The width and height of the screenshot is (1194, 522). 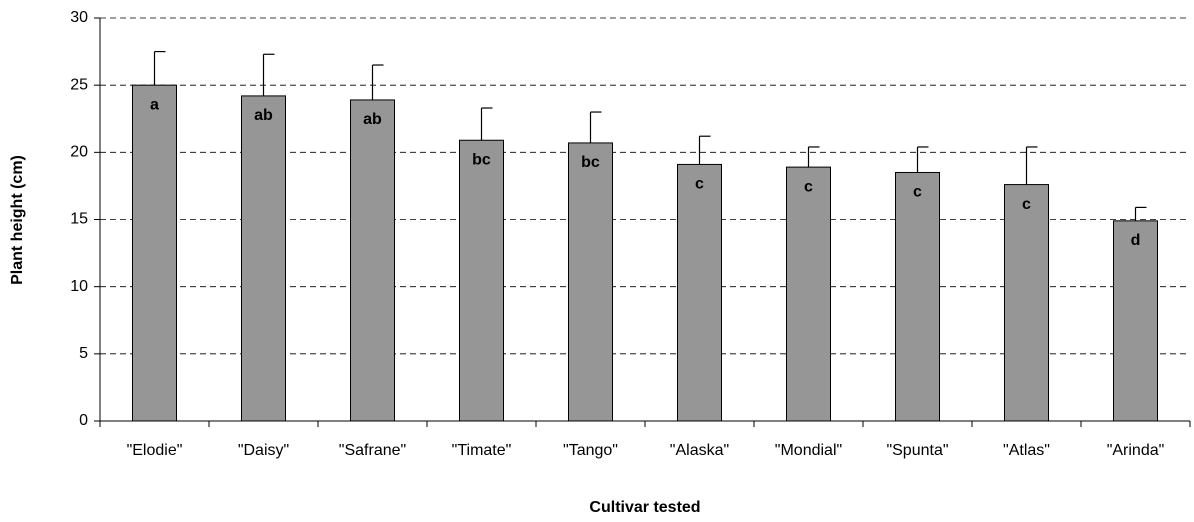 I want to click on x-tick-label: "Spunta", so click(x=917, y=450).